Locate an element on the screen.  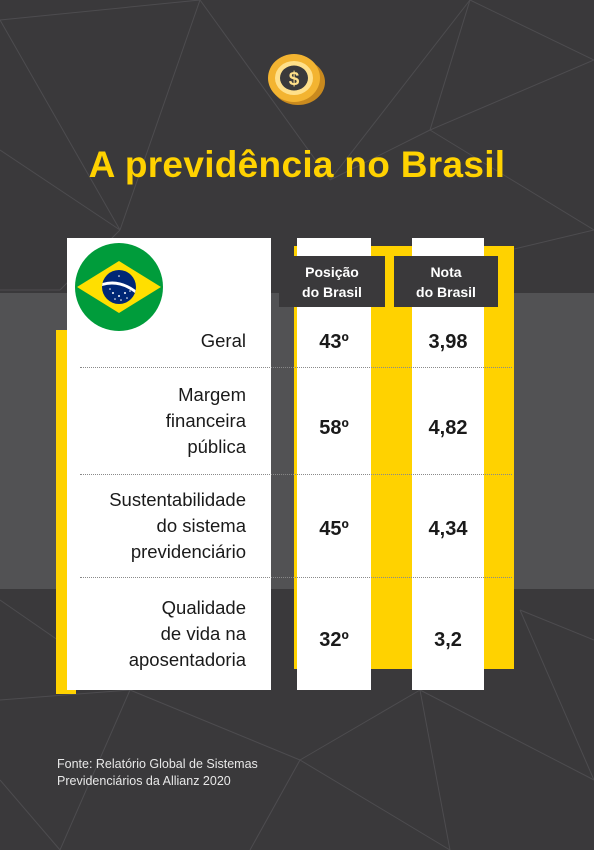
dollar-coin-icon: $ is located at coordinates (296, 79).